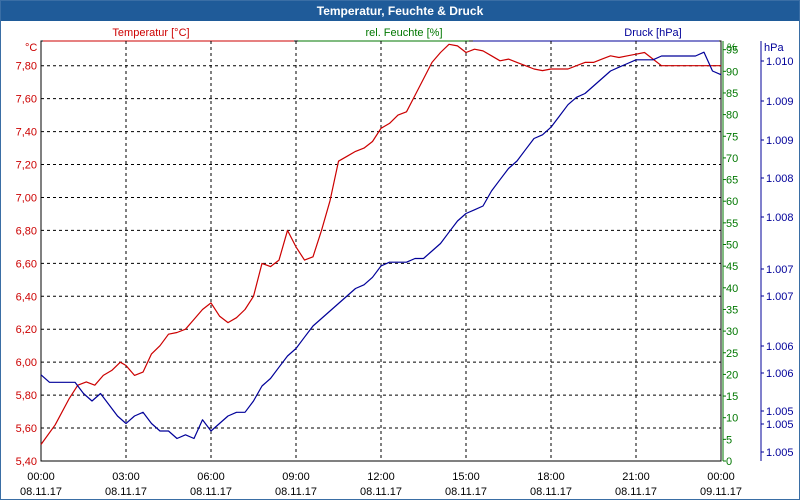 Image resolution: width=800 pixels, height=500 pixels. What do you see at coordinates (732, 72) in the screenshot?
I see `y-tick-humidity: 90` at bounding box center [732, 72].